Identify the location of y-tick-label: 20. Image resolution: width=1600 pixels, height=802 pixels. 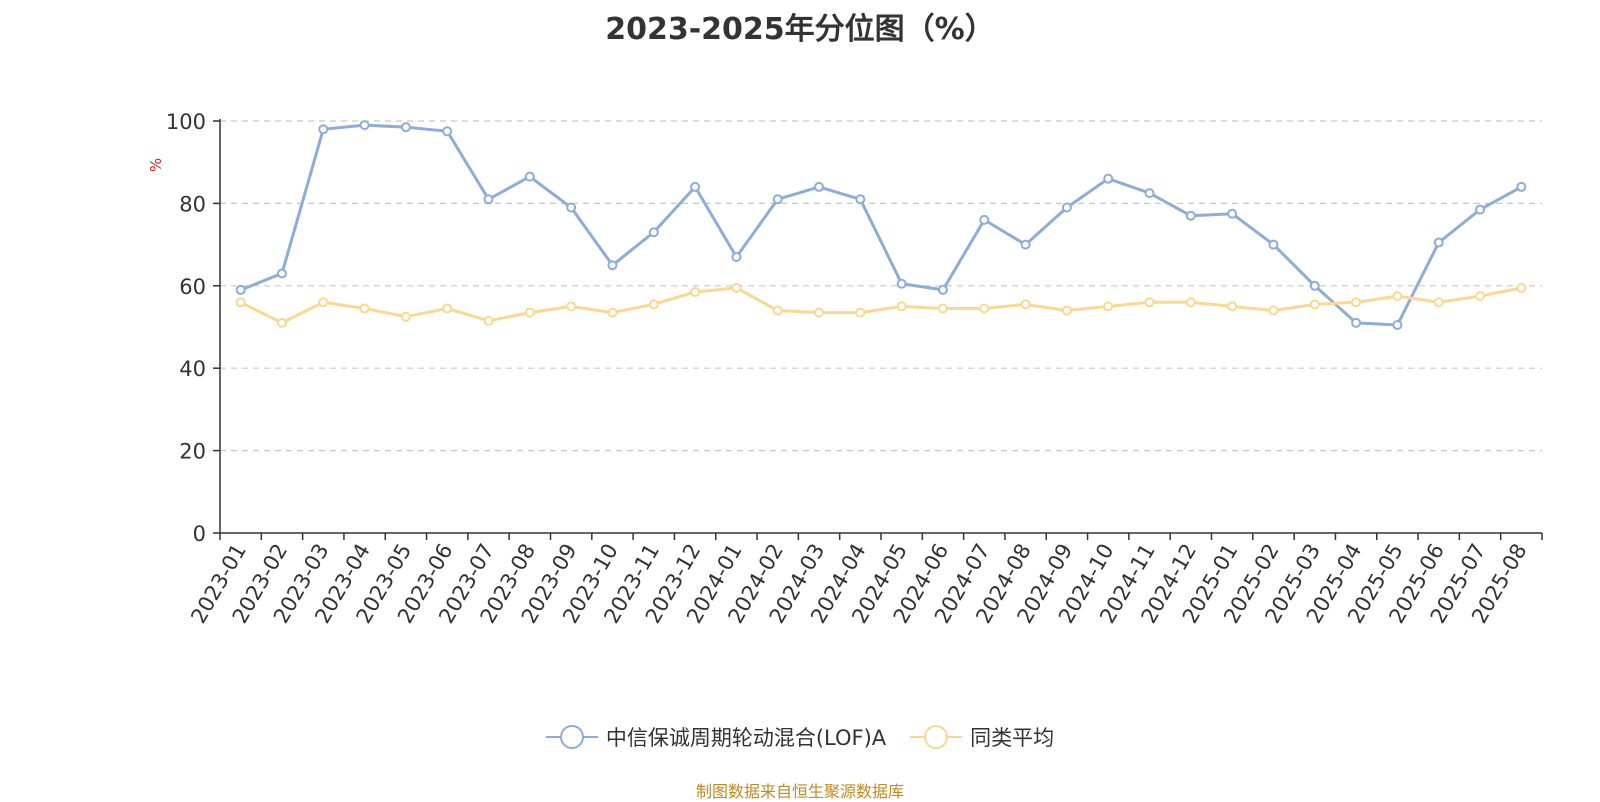
(192, 452).